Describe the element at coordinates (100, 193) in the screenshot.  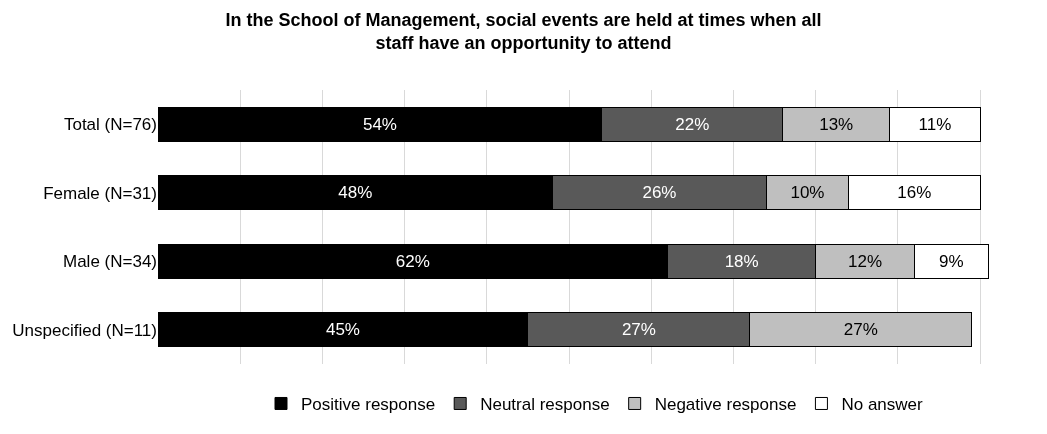
I see `y-tick-label: Female (N=31)` at that location.